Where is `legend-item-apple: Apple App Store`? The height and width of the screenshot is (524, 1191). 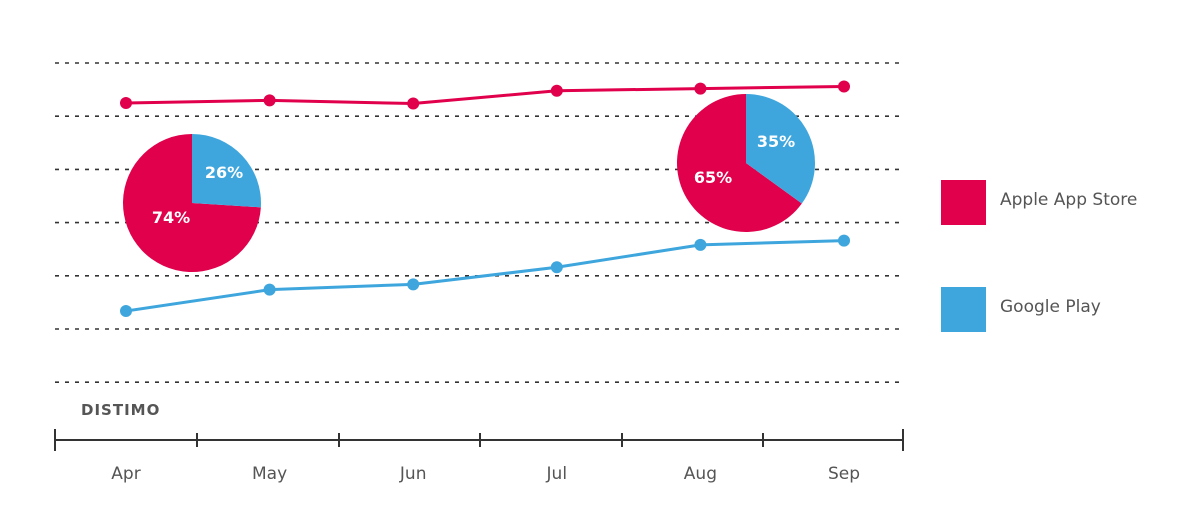 legend-item-apple: Apple App Store is located at coordinates (1061, 203).